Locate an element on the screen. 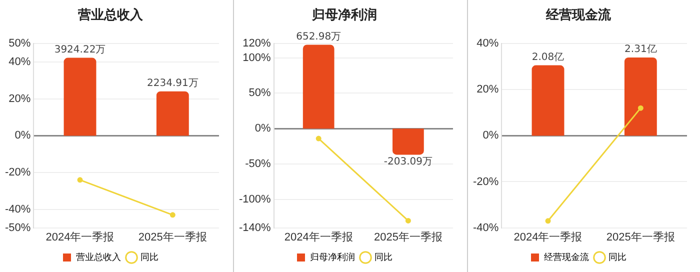 This screenshot has width=700, height=272. data-label: 3924.22万 is located at coordinates (80, 50).